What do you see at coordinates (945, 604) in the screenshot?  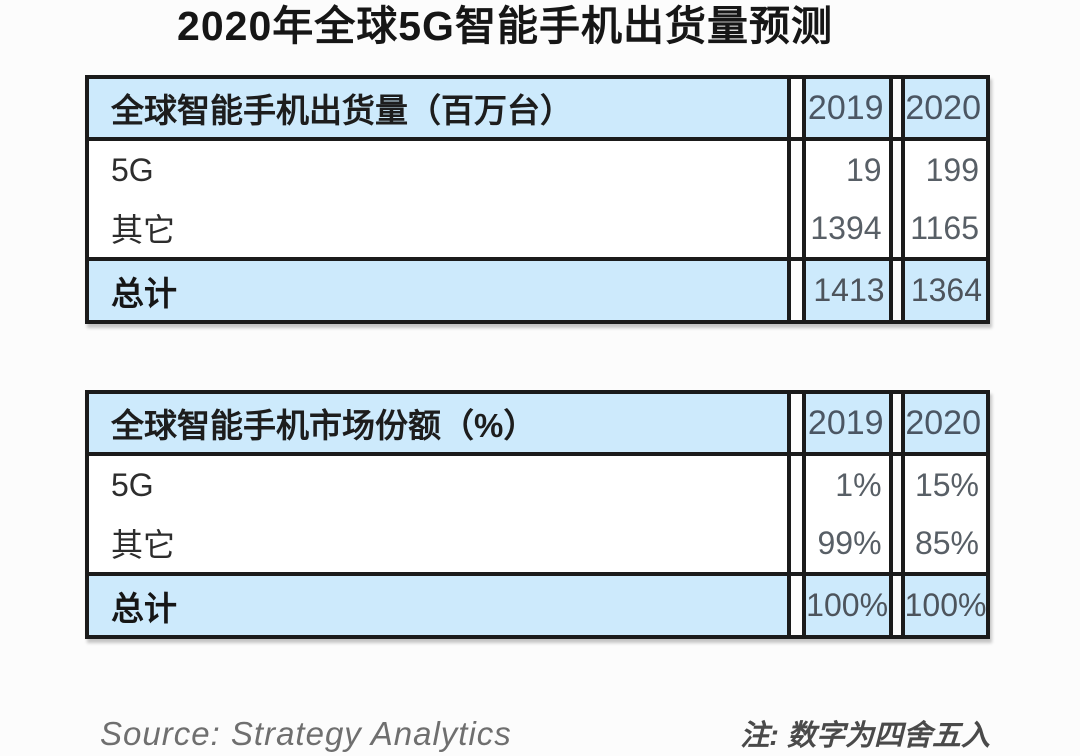 I see `share-total-2020: 100%` at bounding box center [945, 604].